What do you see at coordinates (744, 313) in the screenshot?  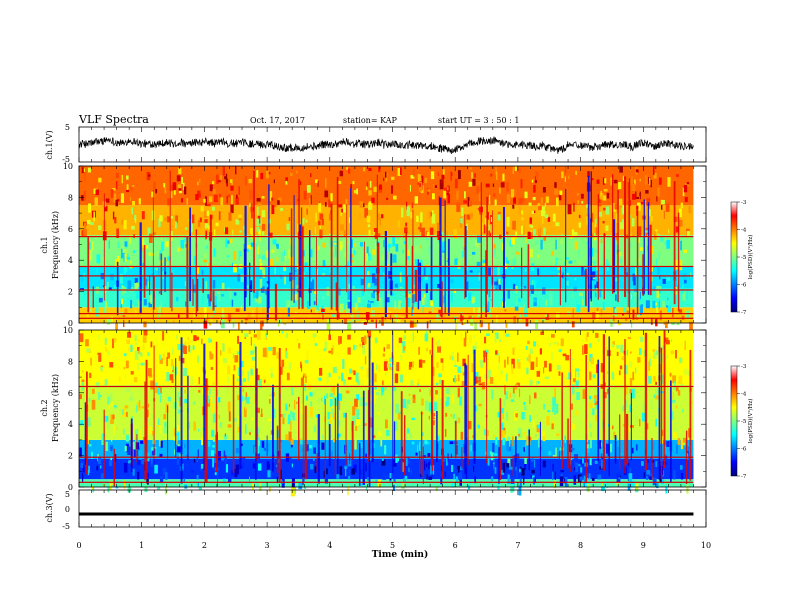 I see `colorbar-tick-label: -7` at bounding box center [744, 313].